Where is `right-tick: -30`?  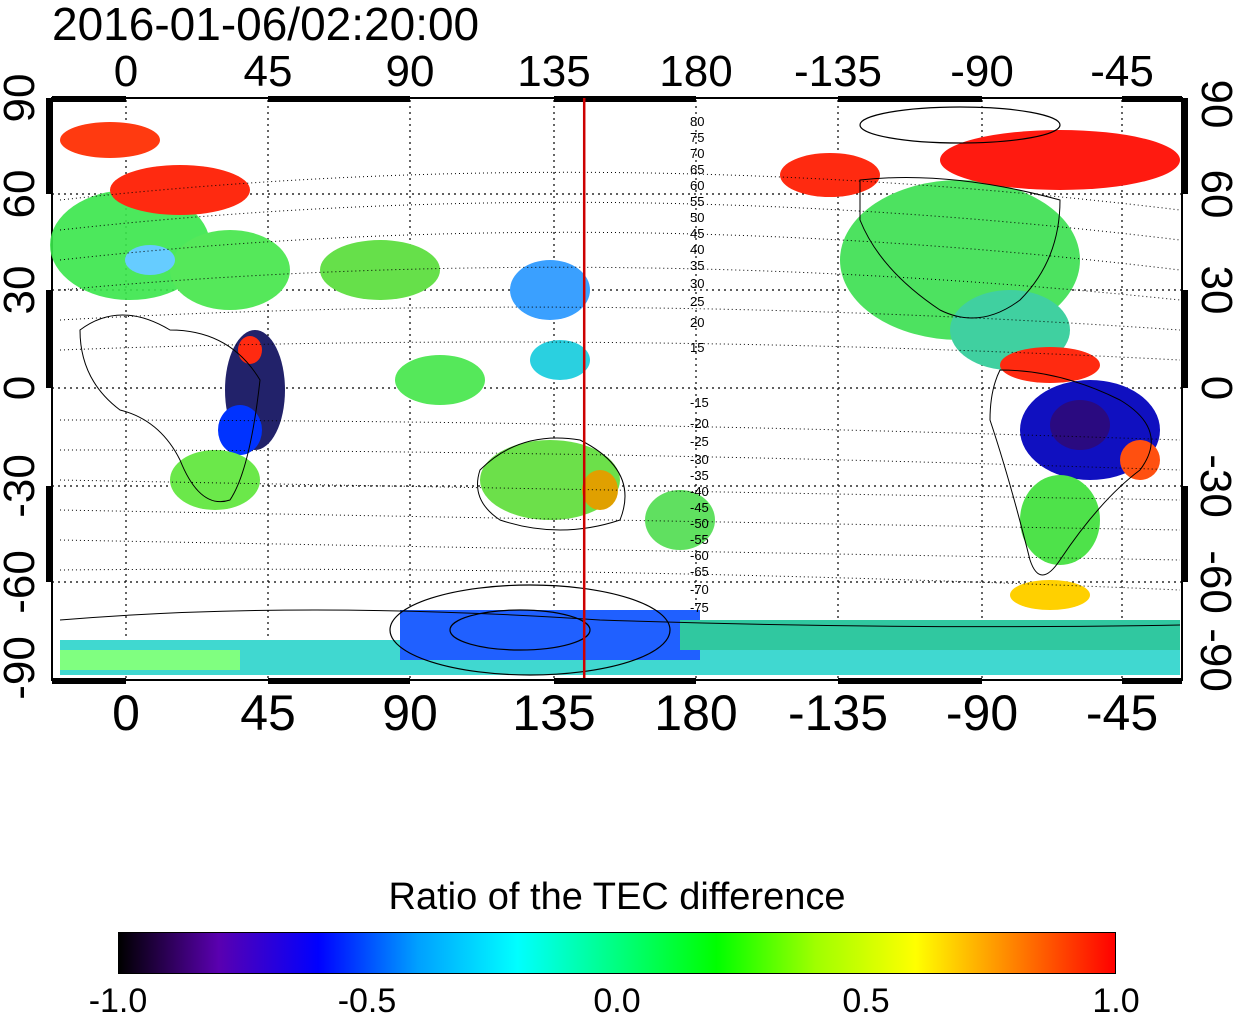
right-tick: -30 is located at coordinates (1215, 486).